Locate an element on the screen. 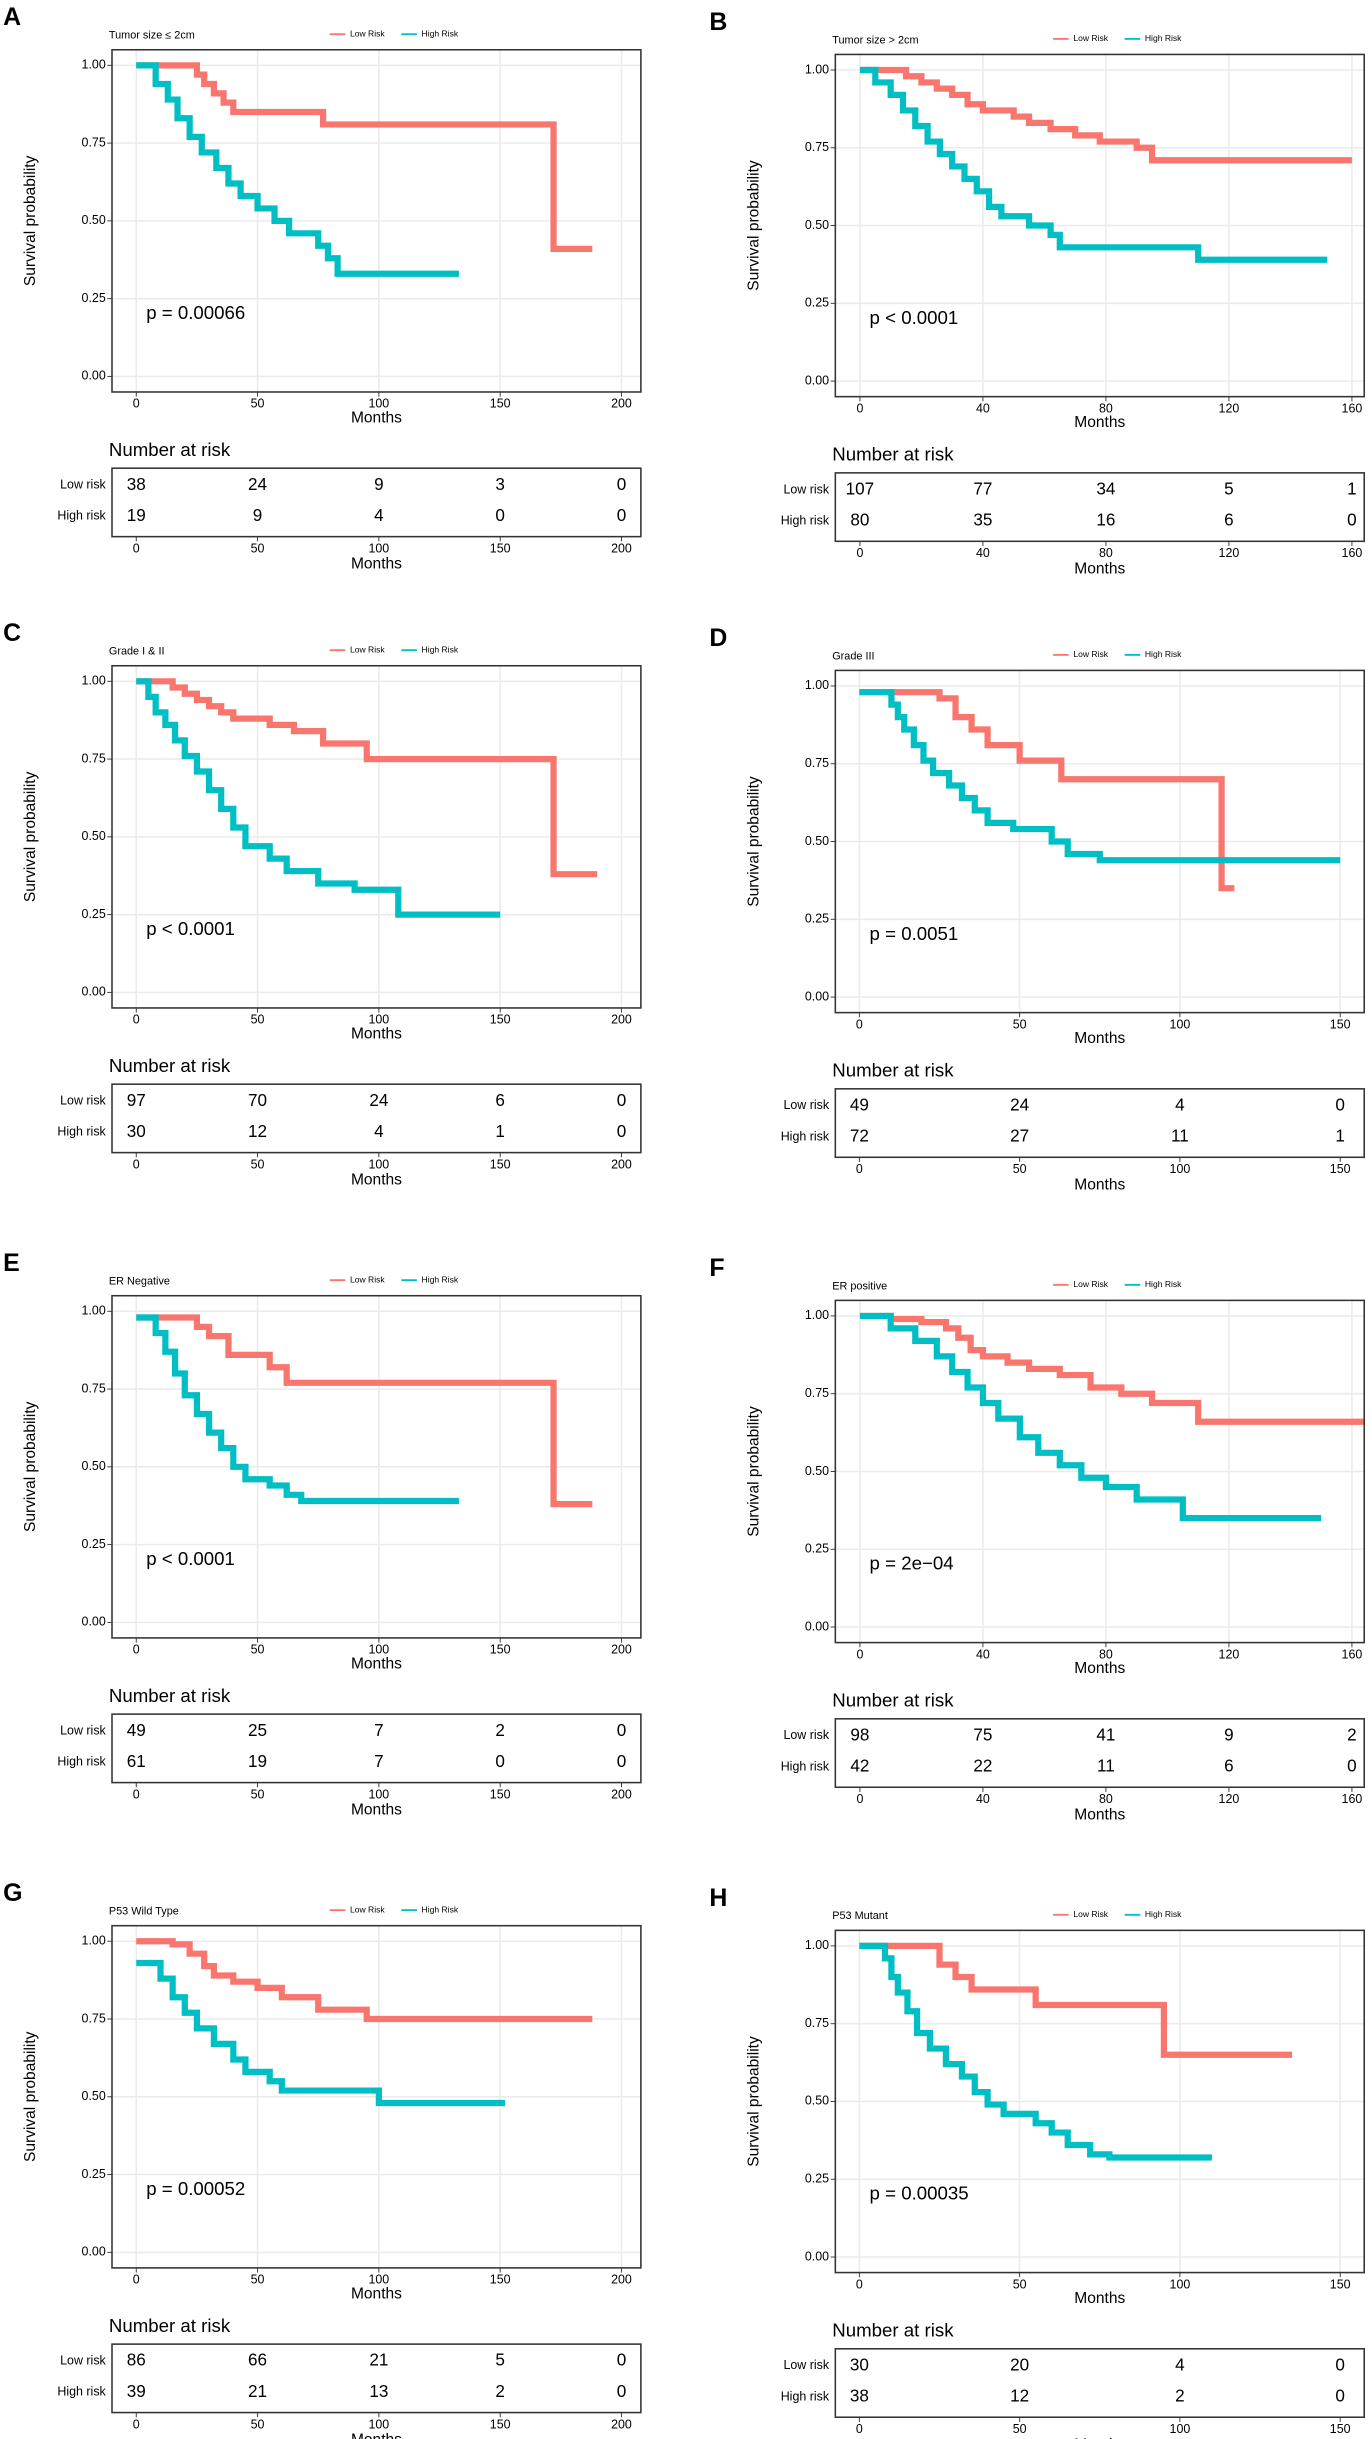 The image size is (1372, 2439). risk-count: 1 is located at coordinates (1352, 488).